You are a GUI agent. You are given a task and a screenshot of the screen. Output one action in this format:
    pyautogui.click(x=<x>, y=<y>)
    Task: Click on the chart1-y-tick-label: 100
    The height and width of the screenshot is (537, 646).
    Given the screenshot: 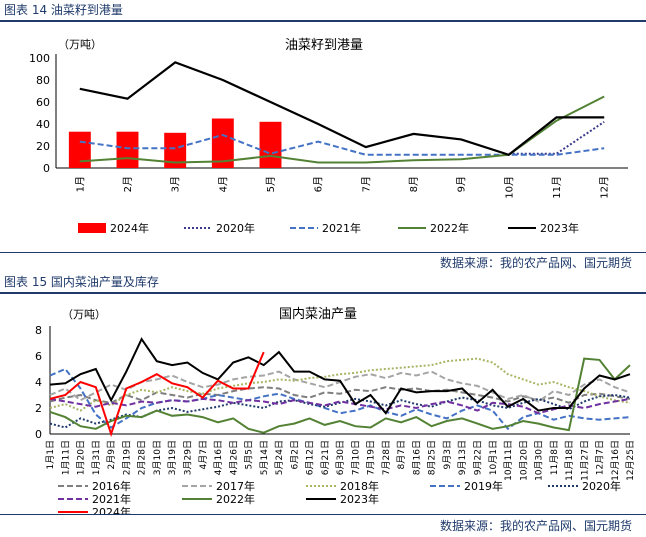 What is the action you would take?
    pyautogui.click(x=39, y=58)
    